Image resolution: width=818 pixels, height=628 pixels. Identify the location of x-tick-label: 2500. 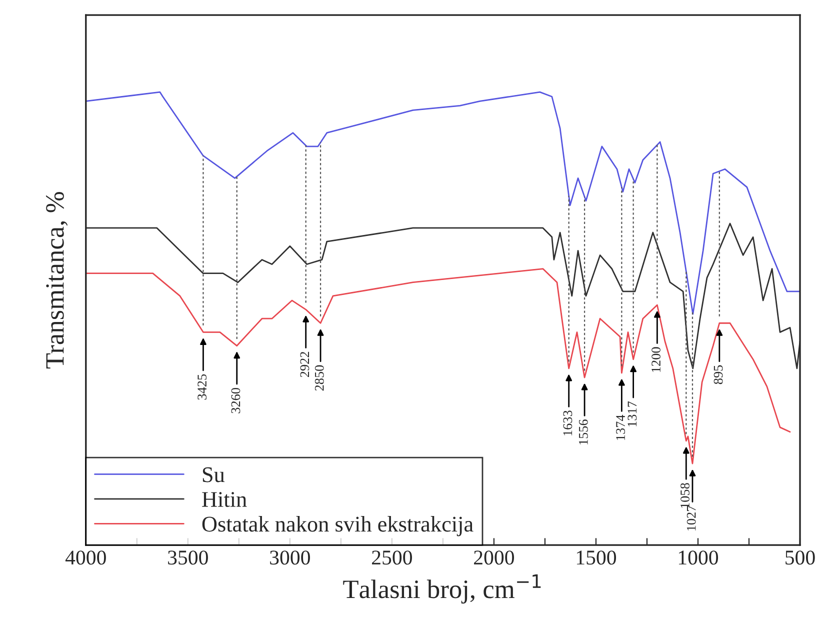
(392, 557).